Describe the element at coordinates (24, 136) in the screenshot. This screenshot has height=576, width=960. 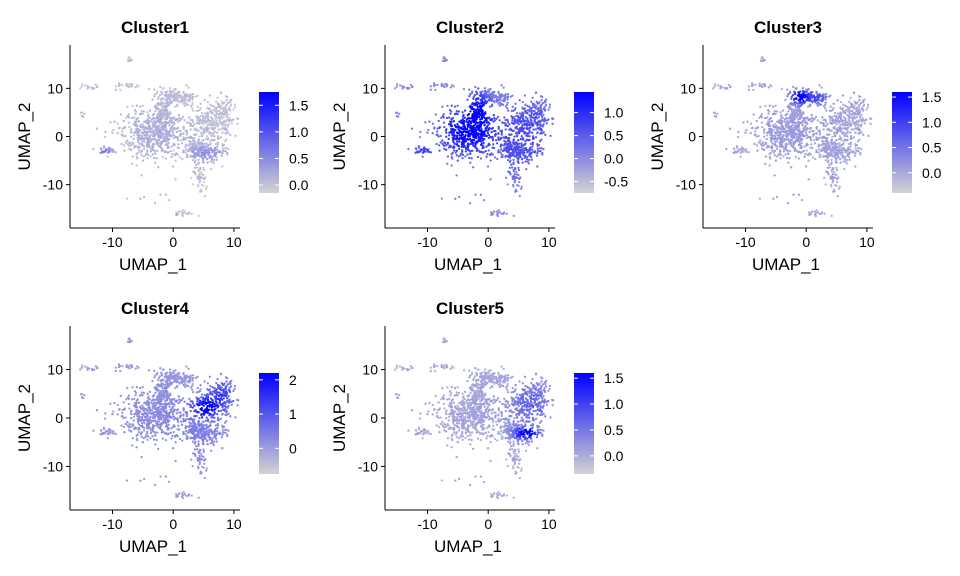
I see `y-axis-label: UMAP_2` at that location.